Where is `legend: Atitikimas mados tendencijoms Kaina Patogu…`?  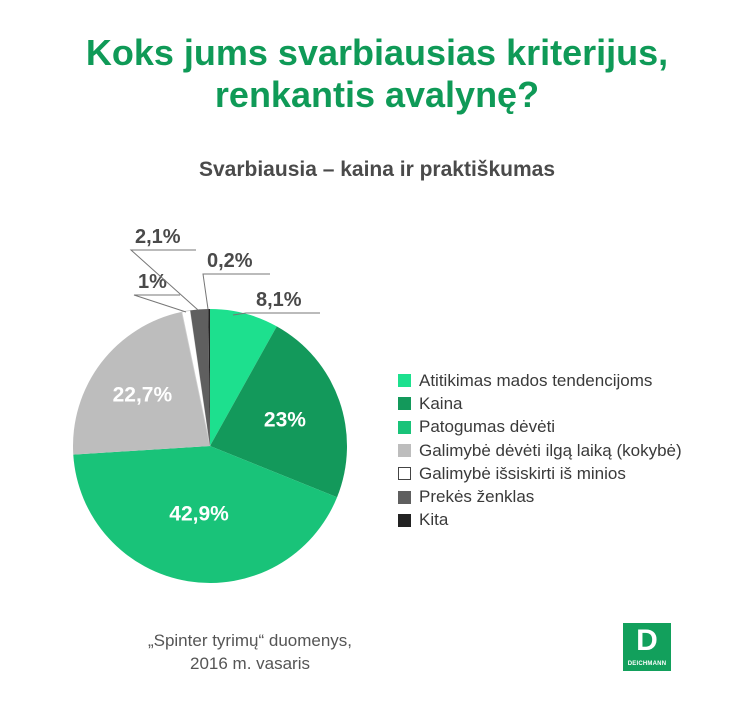 legend: Atitikimas mados tendencijoms Kaina Patogu… is located at coordinates (540, 450).